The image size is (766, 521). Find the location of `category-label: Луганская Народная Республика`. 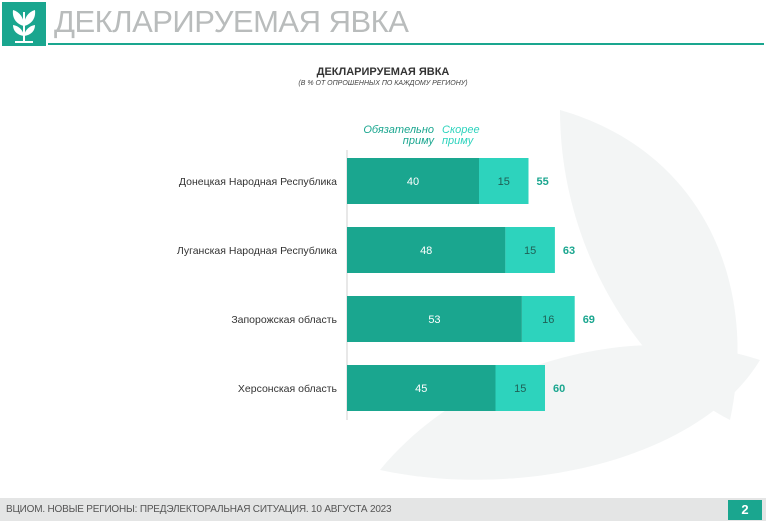

category-label: Луганская Народная Республика is located at coordinates (257, 251).